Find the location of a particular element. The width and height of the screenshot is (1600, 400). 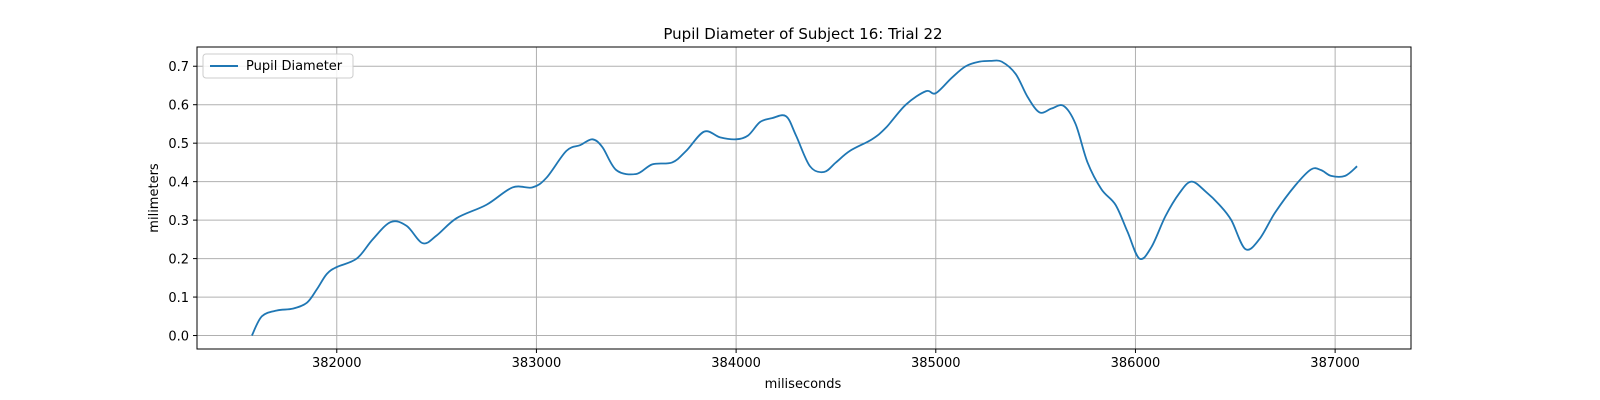

x-axis-title: miliseconds is located at coordinates (803, 384).